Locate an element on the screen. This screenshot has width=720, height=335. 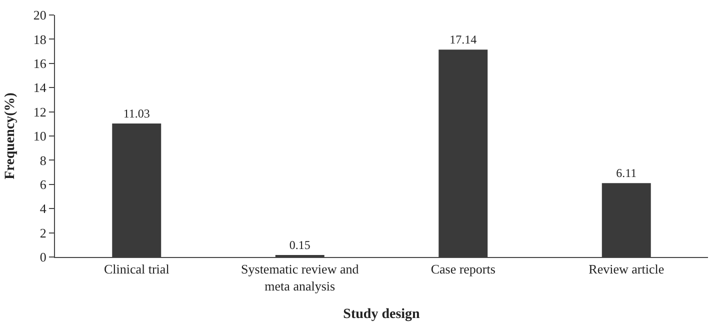
y-tick-label: 8 is located at coordinates (43, 160).